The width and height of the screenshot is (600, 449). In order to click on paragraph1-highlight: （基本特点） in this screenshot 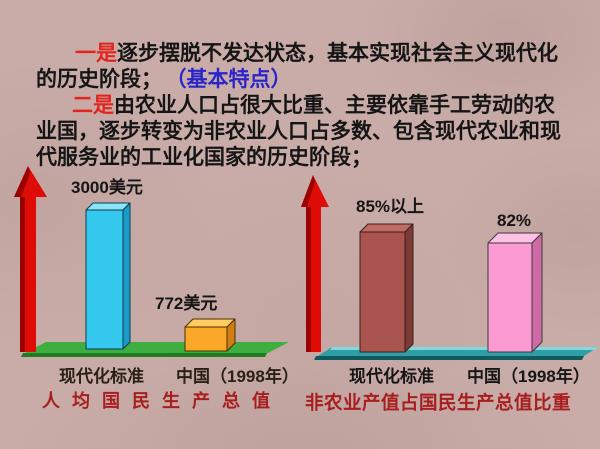, I will do `click(234, 79)`.